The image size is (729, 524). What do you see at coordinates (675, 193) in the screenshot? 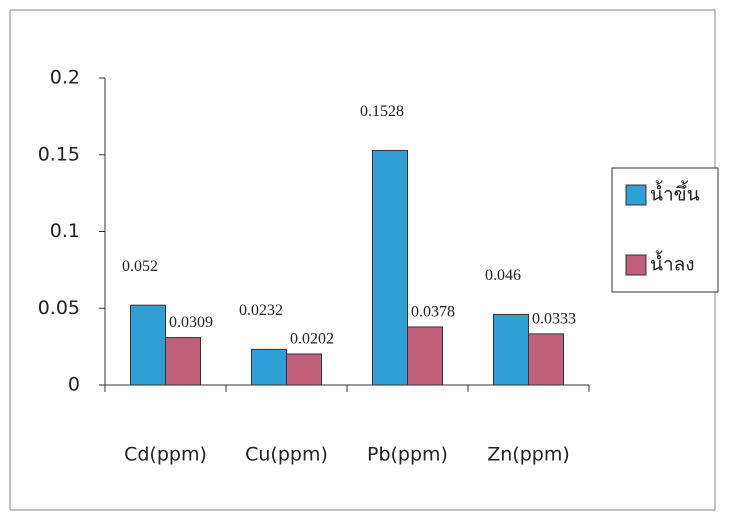
I see `legend-label: น้ำขึ้น` at bounding box center [675, 193].